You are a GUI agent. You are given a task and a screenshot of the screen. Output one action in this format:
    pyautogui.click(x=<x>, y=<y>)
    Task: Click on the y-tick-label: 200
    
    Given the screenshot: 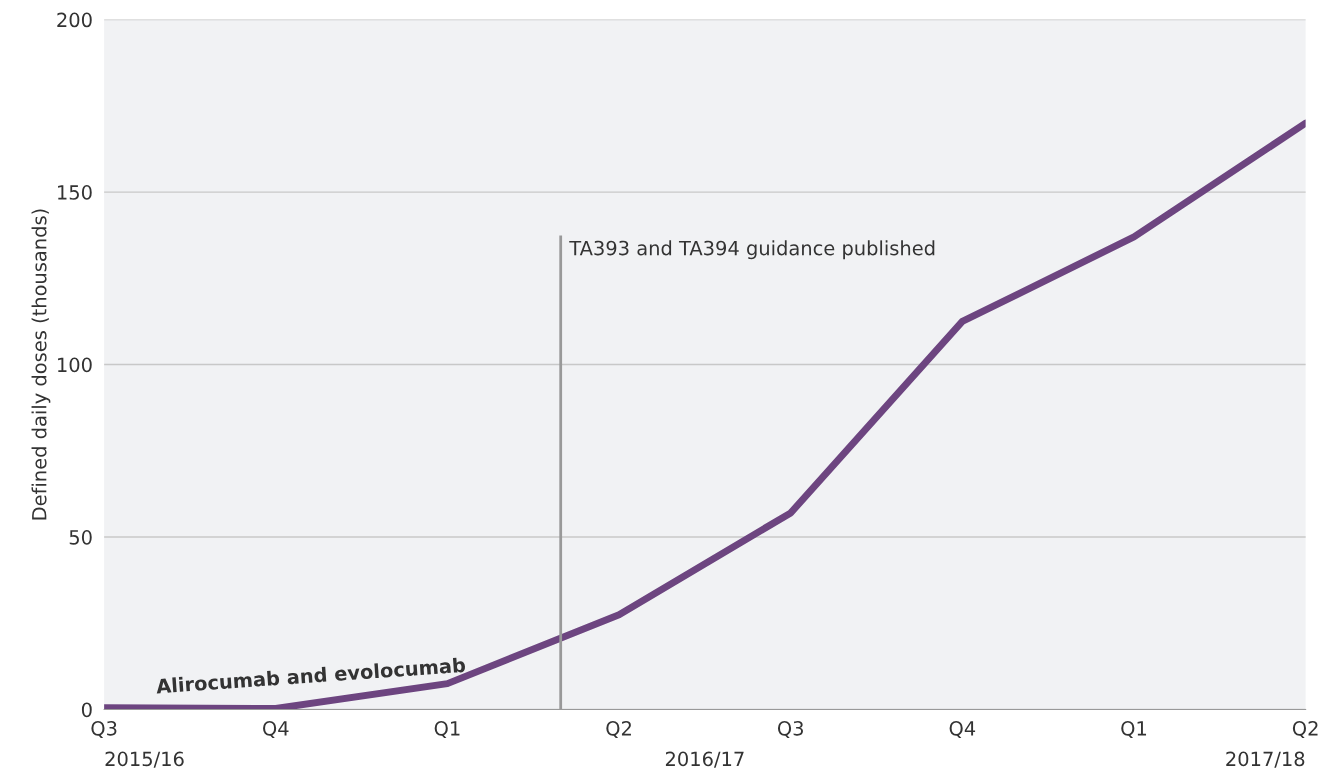 What is the action you would take?
    pyautogui.click(x=74, y=20)
    